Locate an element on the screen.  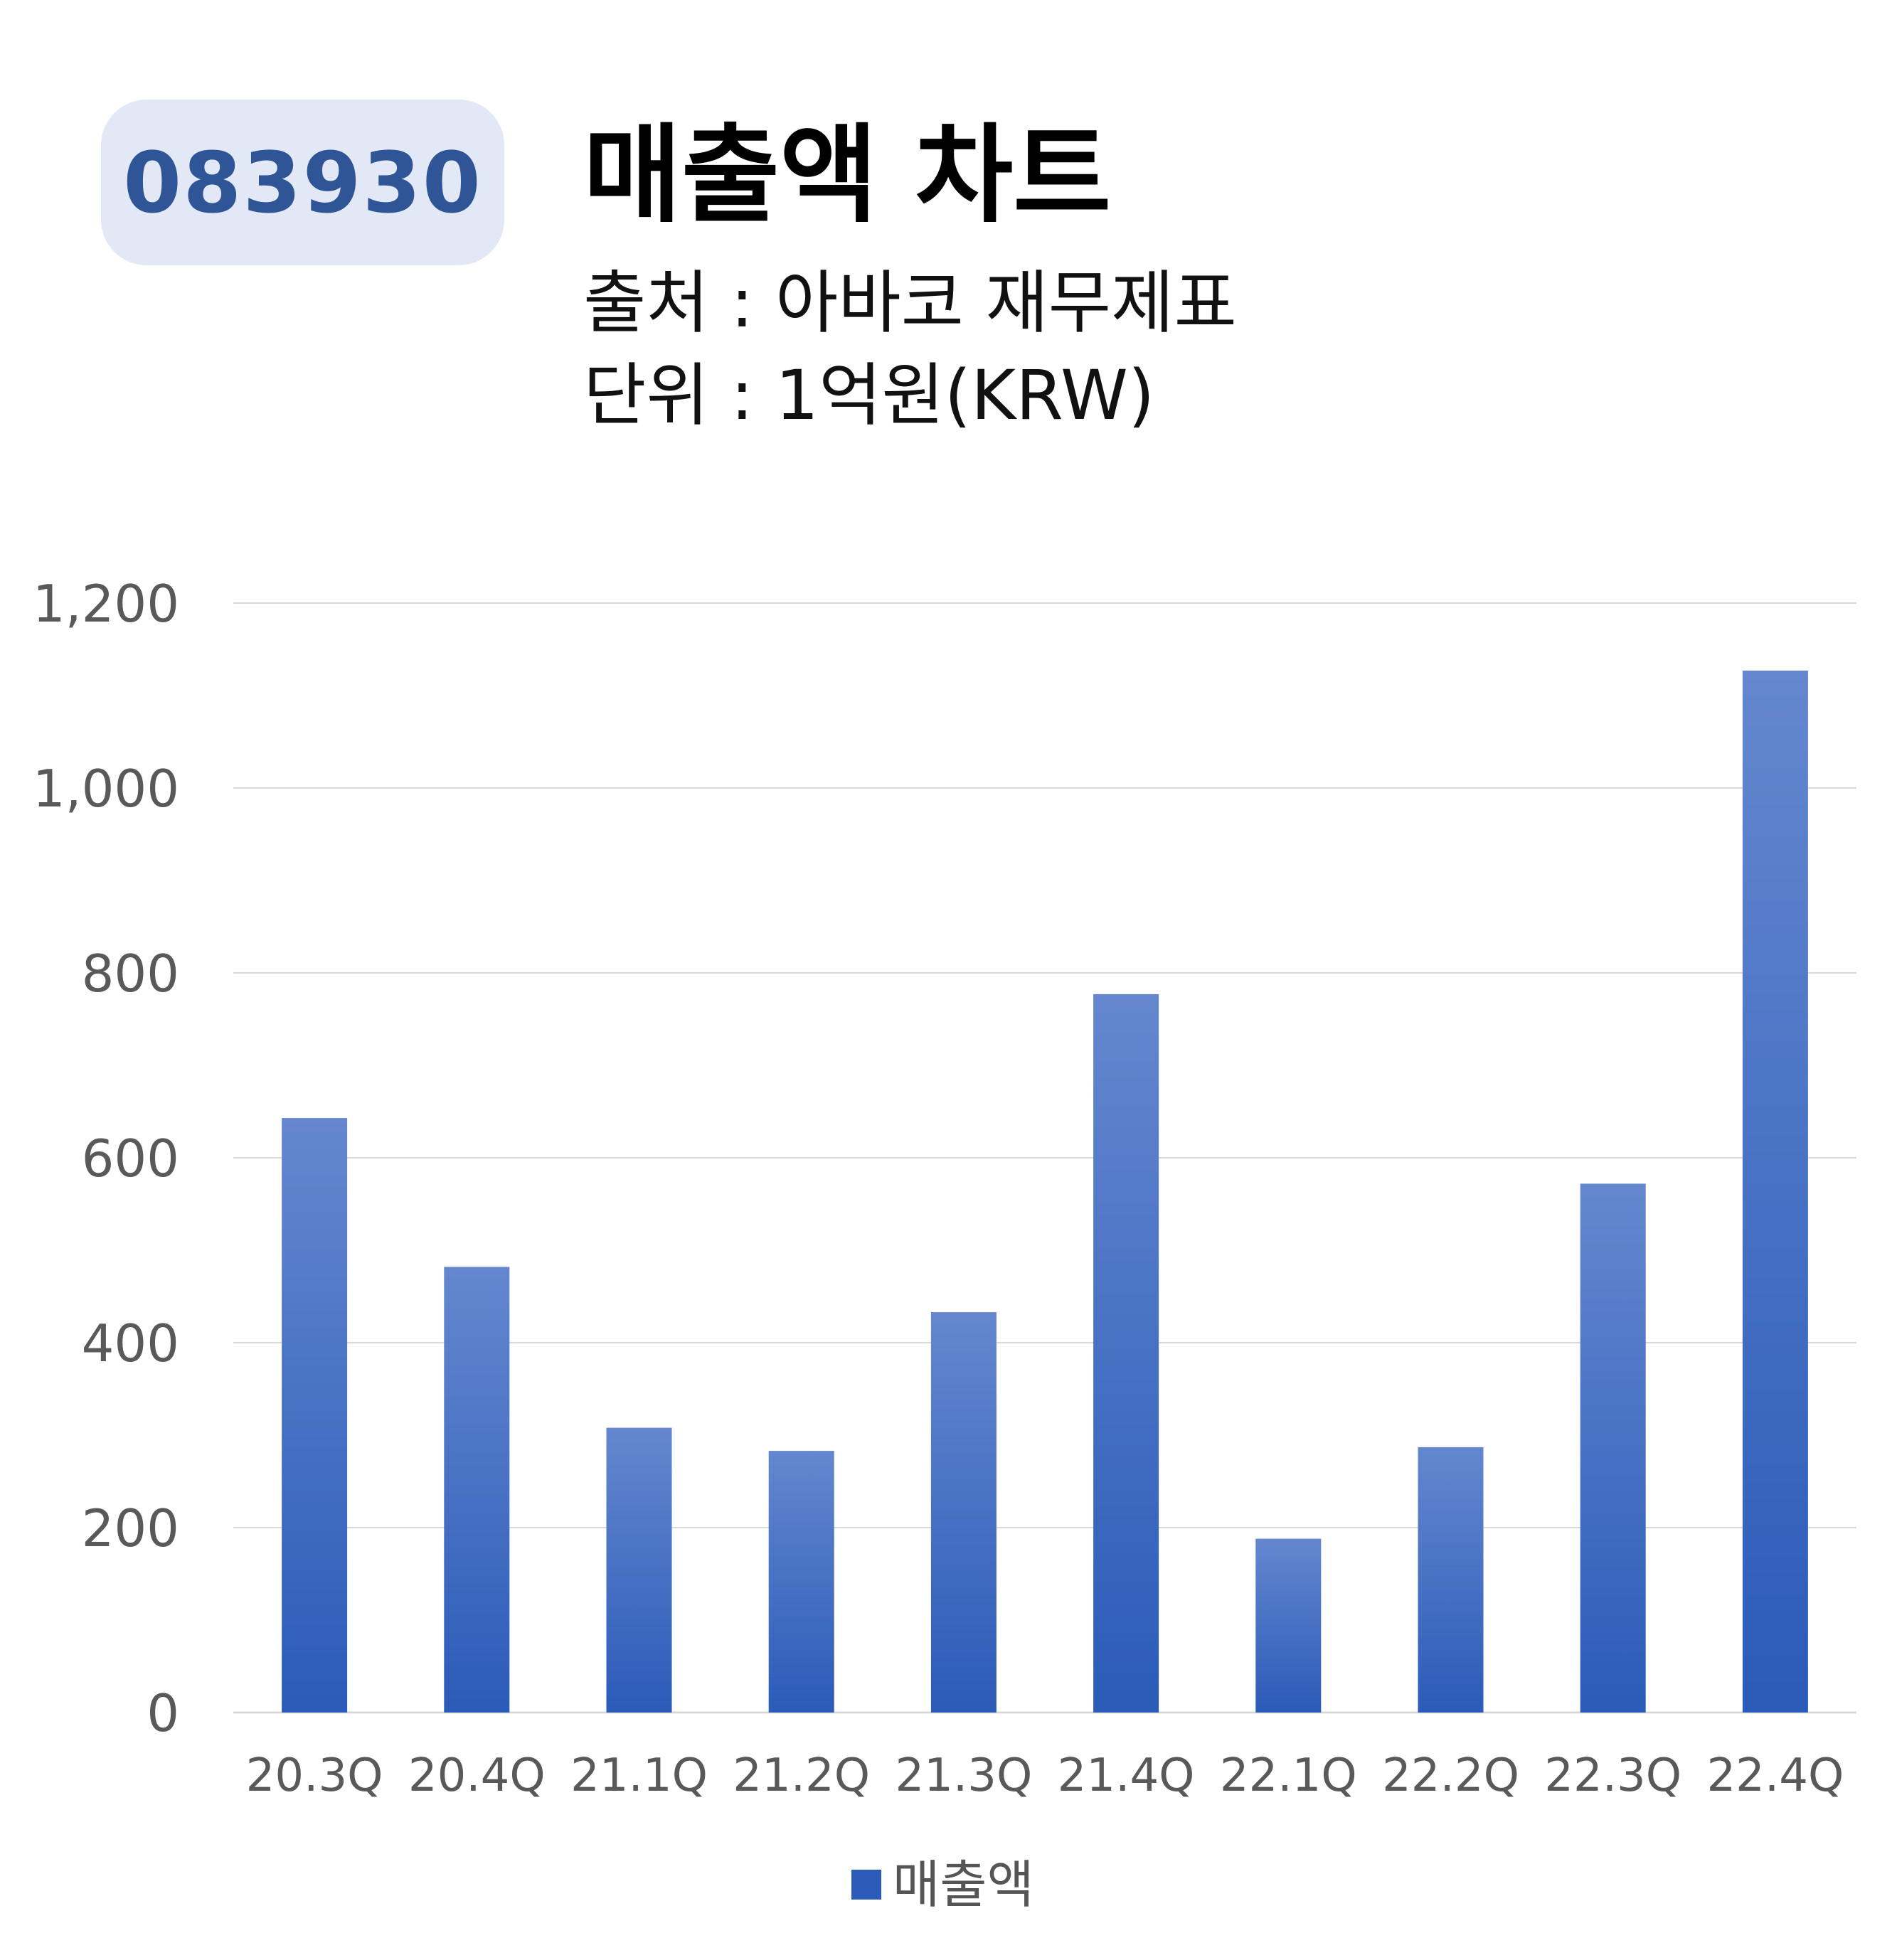
y-tick-label: 1,000 is located at coordinates (106, 789).